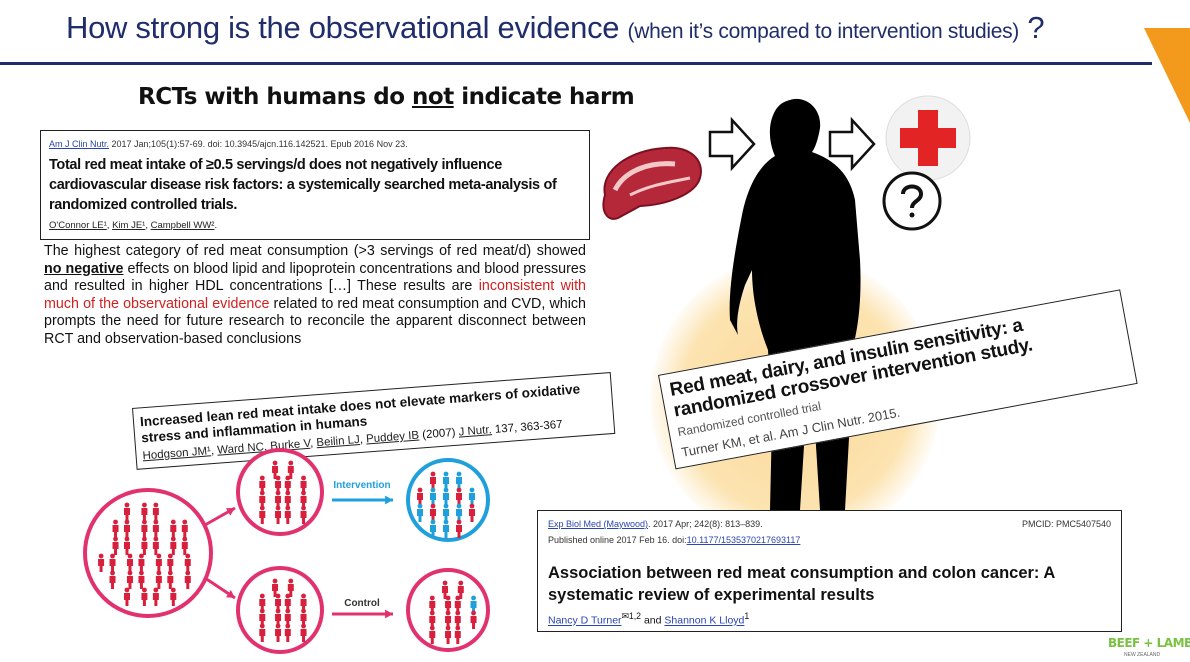 The image size is (1190, 662). I want to click on para-bold: no negative, so click(84, 268).